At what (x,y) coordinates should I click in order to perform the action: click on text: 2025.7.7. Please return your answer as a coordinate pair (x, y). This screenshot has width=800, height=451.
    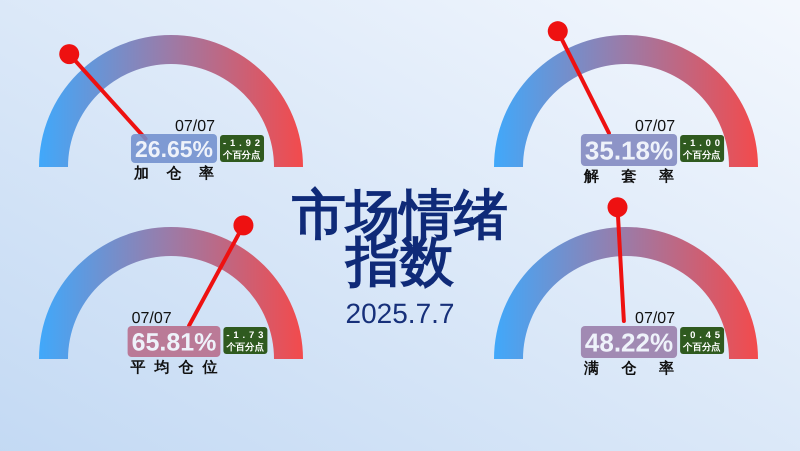
    Looking at the image, I should click on (400, 313).